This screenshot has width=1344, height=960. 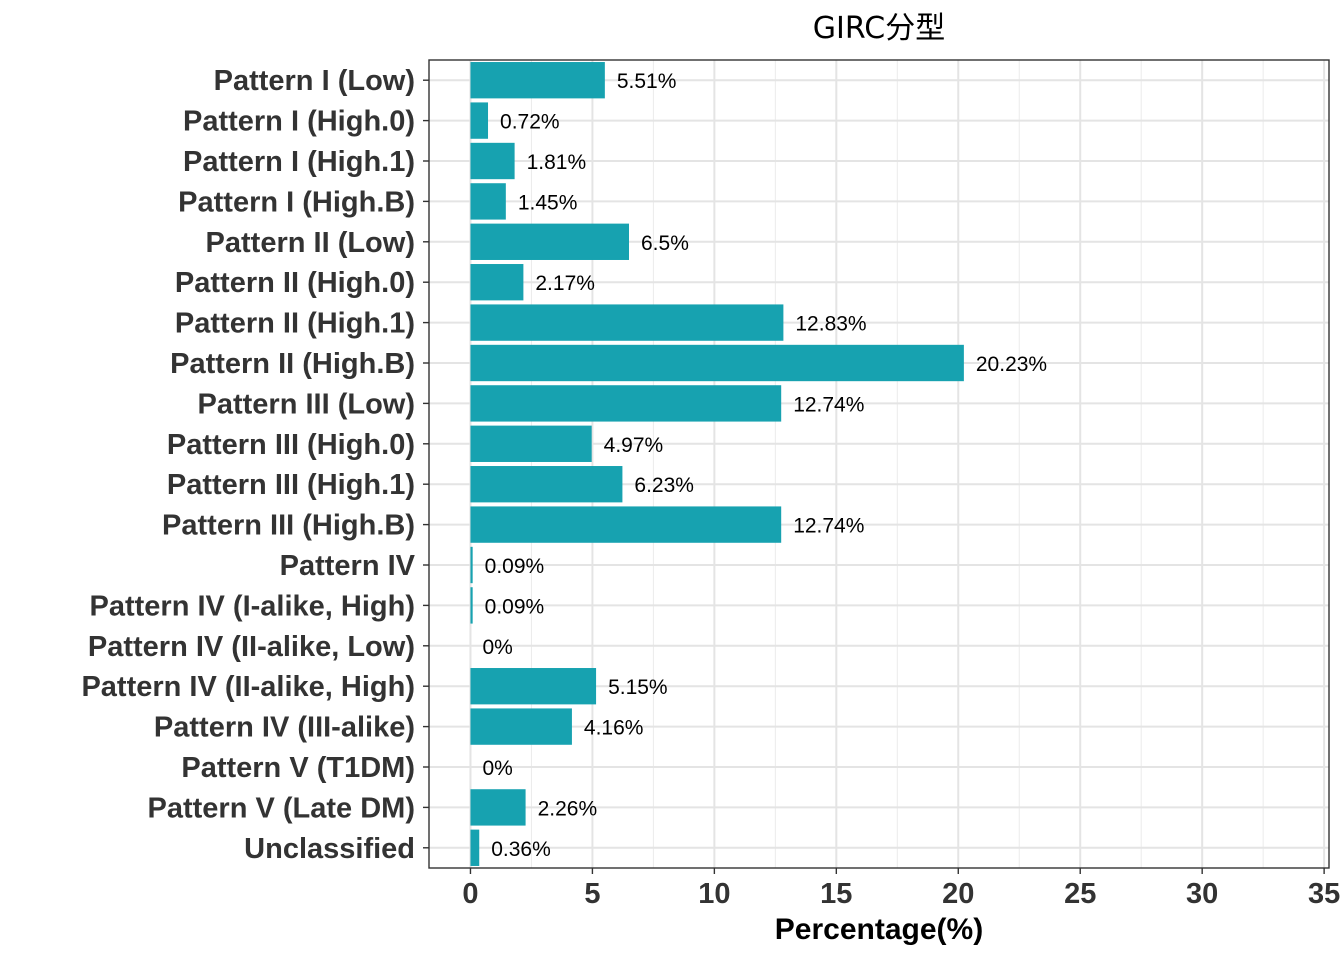 I want to click on x-tick-label: 0, so click(x=470, y=894).